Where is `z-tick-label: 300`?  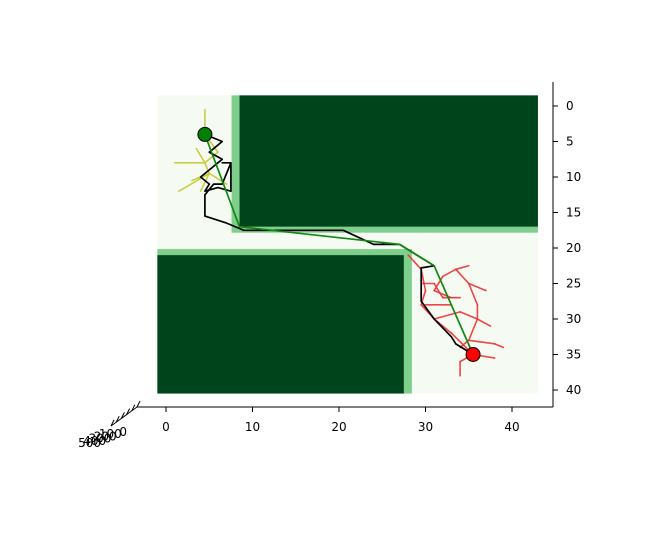
z-tick-label: 300 is located at coordinates (99, 439).